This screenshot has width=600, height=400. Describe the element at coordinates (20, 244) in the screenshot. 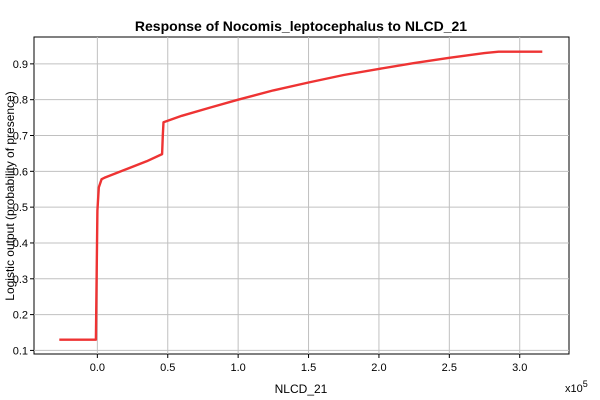

I see `y-tick-label: 0.4` at that location.